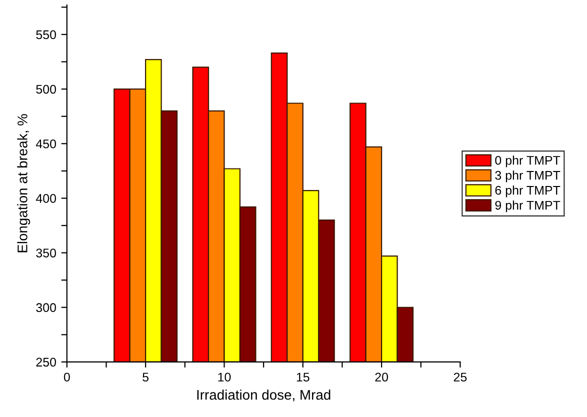  Describe the element at coordinates (46, 35) in the screenshot. I see `y-tick-label: 550` at that location.